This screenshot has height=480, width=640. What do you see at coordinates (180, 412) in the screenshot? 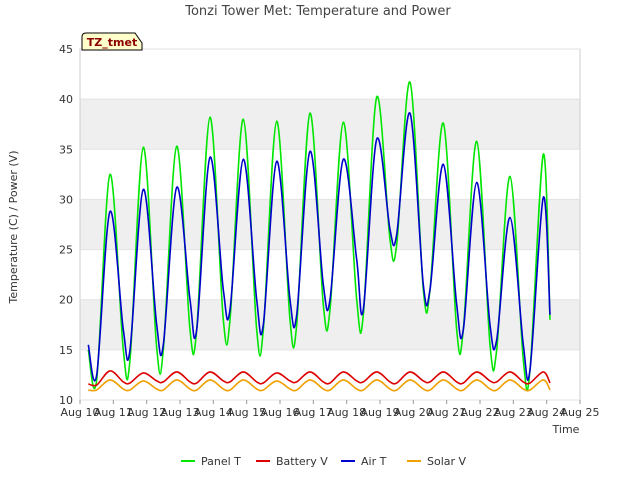
I see `x-tick-label: Aug 13` at bounding box center [180, 412].